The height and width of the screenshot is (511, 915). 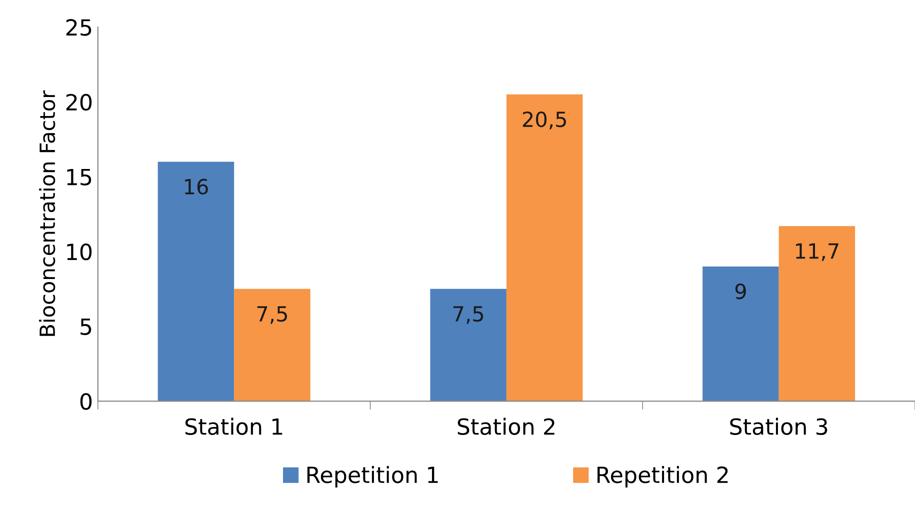 What do you see at coordinates (740, 292) in the screenshot?
I see `data-label: 9` at bounding box center [740, 292].